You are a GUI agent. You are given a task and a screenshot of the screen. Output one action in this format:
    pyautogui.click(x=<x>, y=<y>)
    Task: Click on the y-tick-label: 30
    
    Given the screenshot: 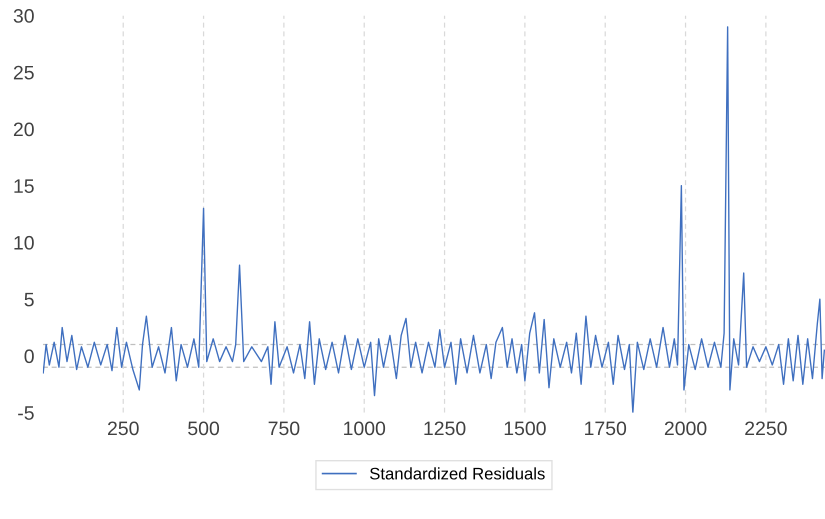 What is the action you would take?
    pyautogui.click(x=24, y=16)
    